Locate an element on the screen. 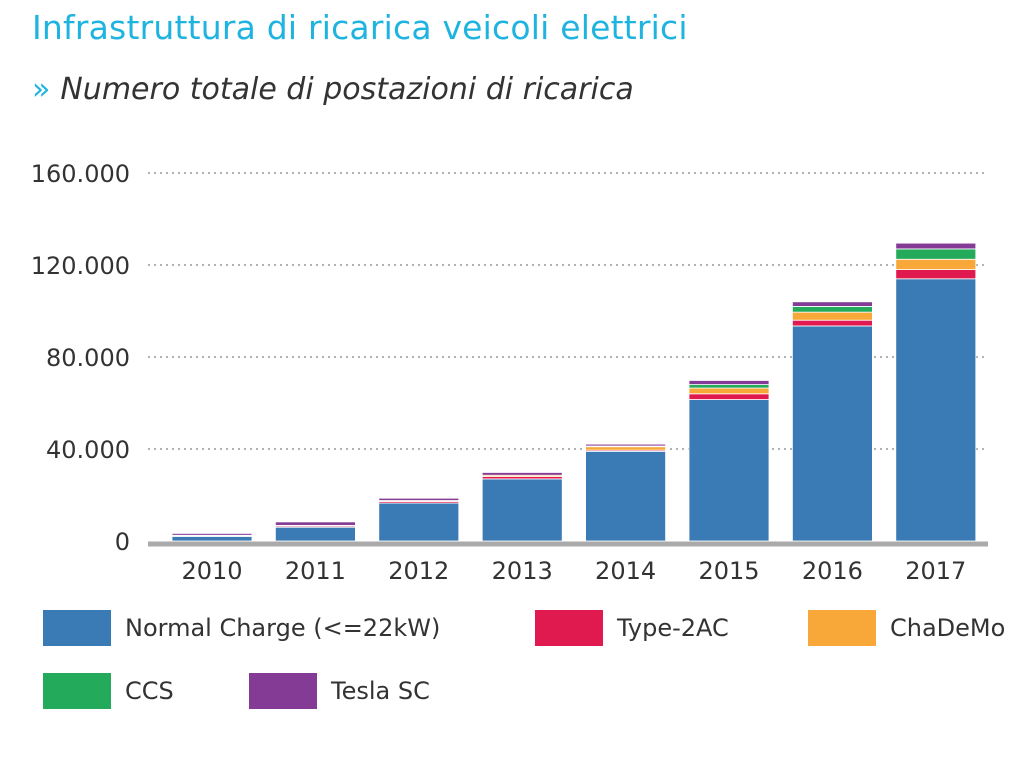 The height and width of the screenshot is (757, 1033). subtitle-text: Numero totale di postazioni di ricarica is located at coordinates (347, 89).